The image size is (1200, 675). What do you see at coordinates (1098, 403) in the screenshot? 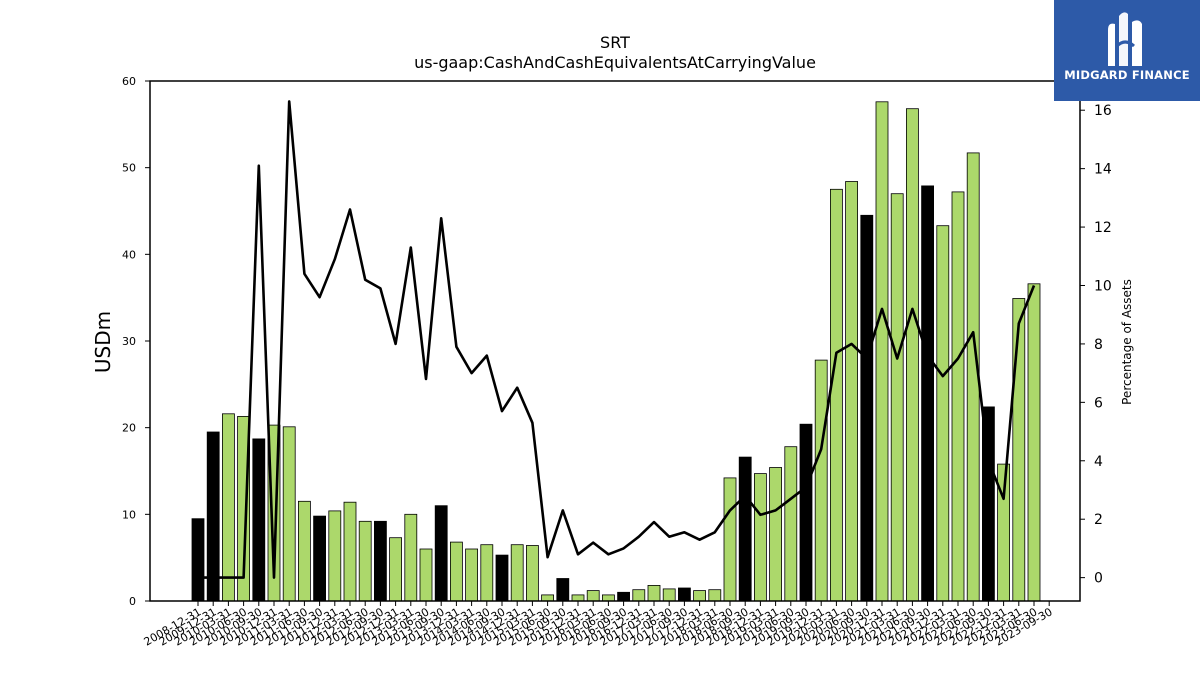
I see `y2-tick-label: 6` at bounding box center [1098, 403].